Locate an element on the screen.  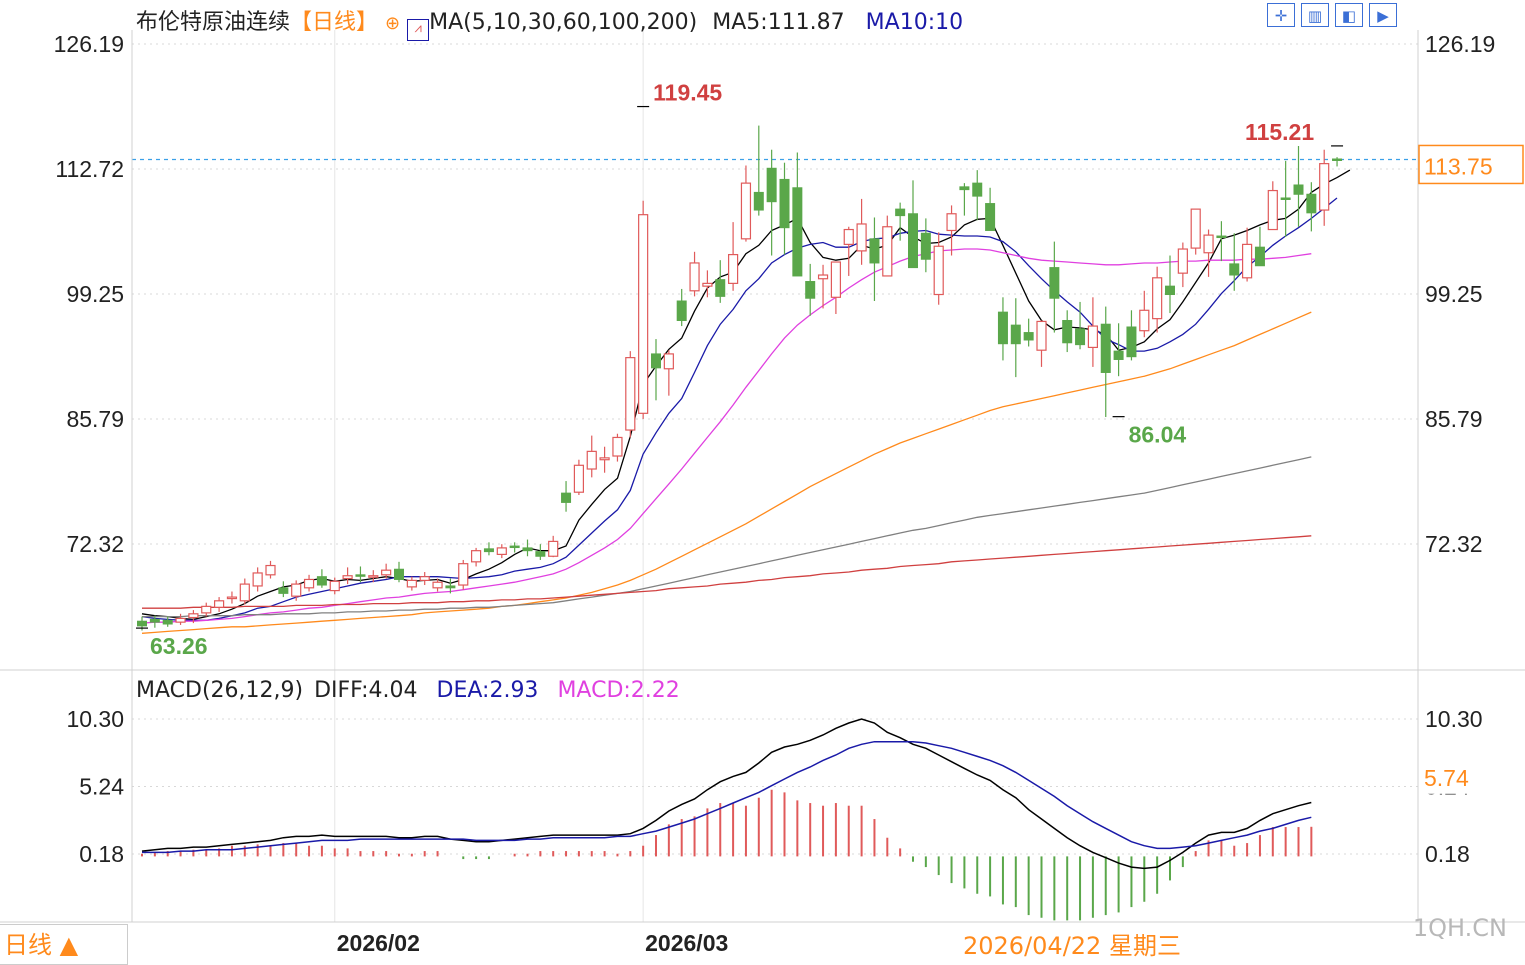
diff-value: DIFF:4.04 is located at coordinates (366, 690).